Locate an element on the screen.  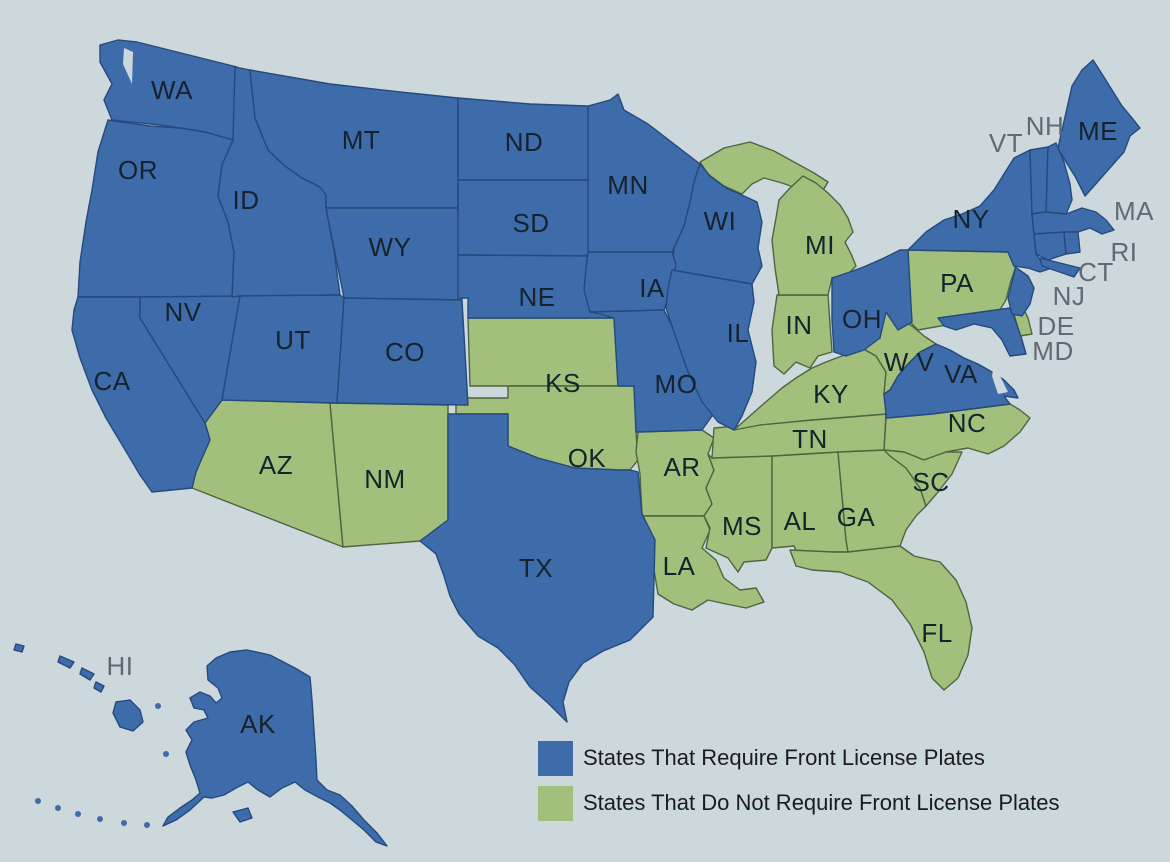
state-label-wy: WY is located at coordinates (390, 247).